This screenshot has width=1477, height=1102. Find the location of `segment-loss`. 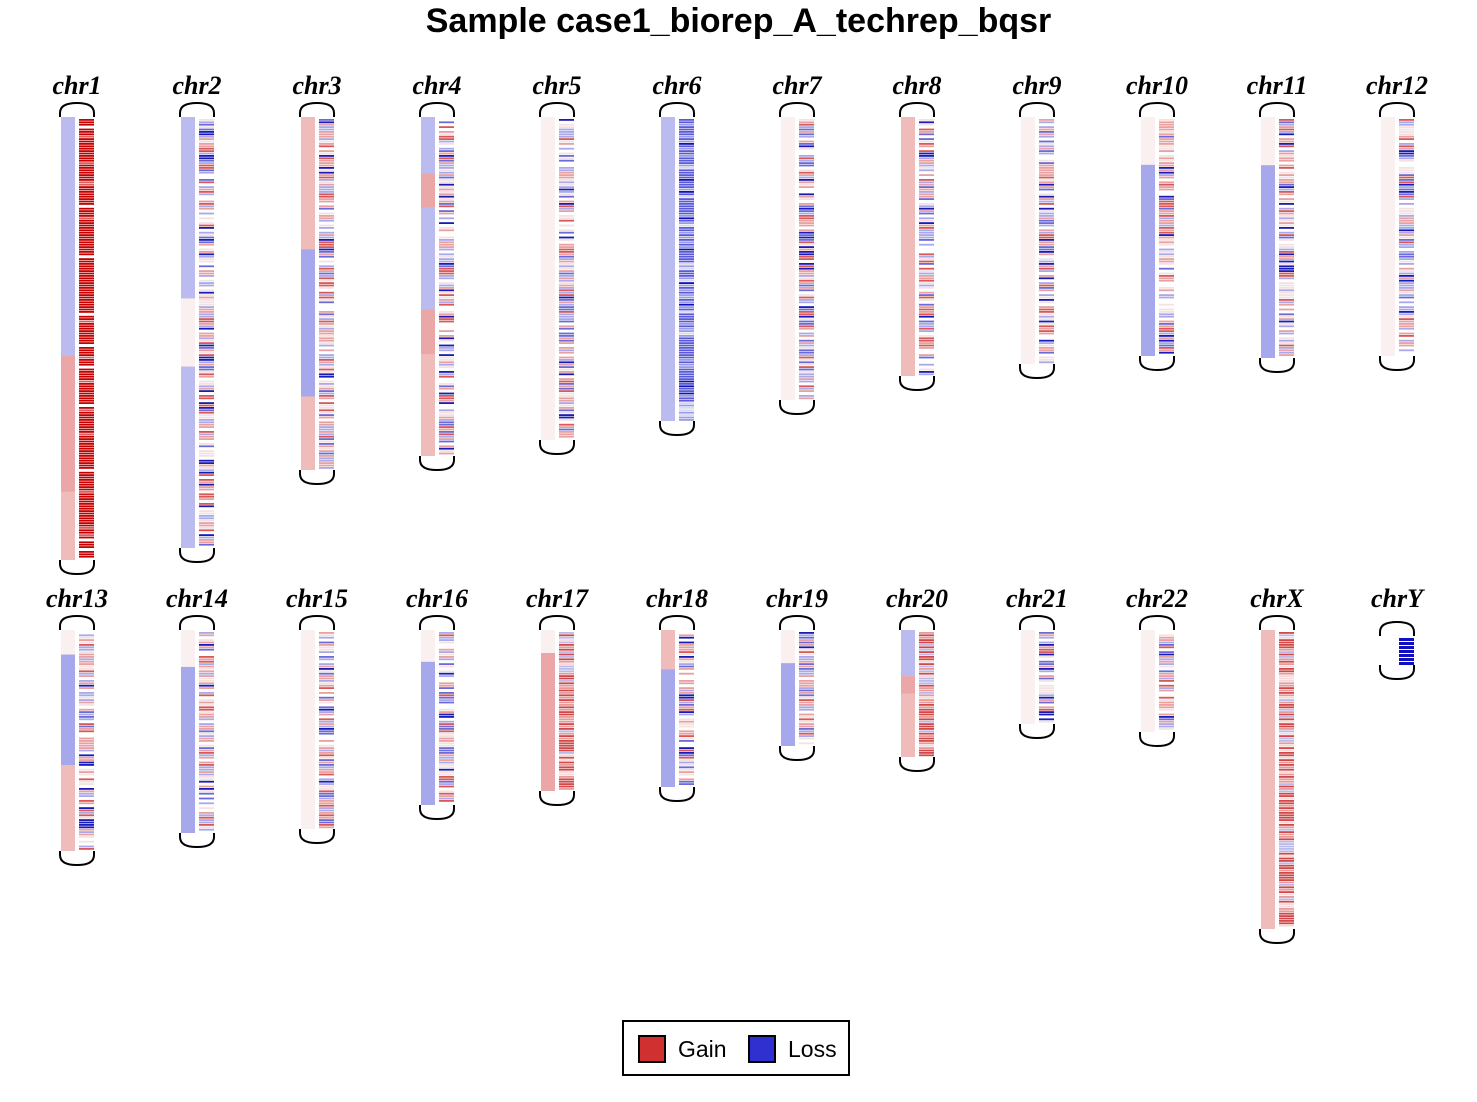

segment-loss is located at coordinates (908, 653).